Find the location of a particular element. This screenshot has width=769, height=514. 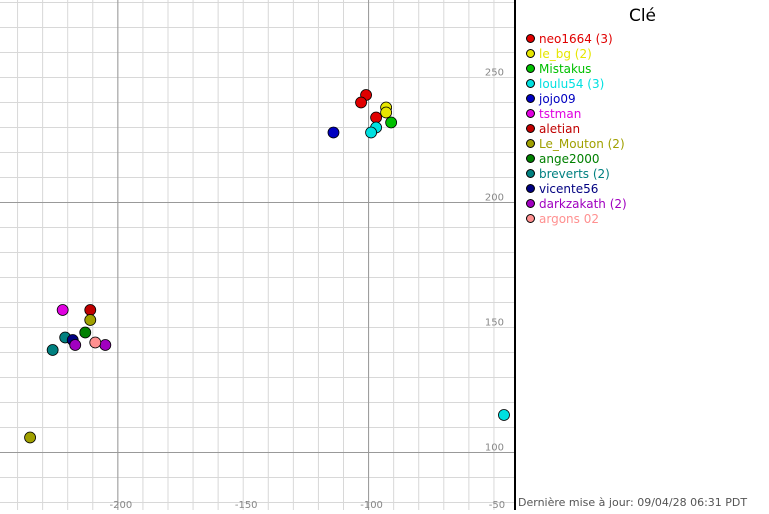

legend-item-ange2000: ange2000 is located at coordinates (576, 159).